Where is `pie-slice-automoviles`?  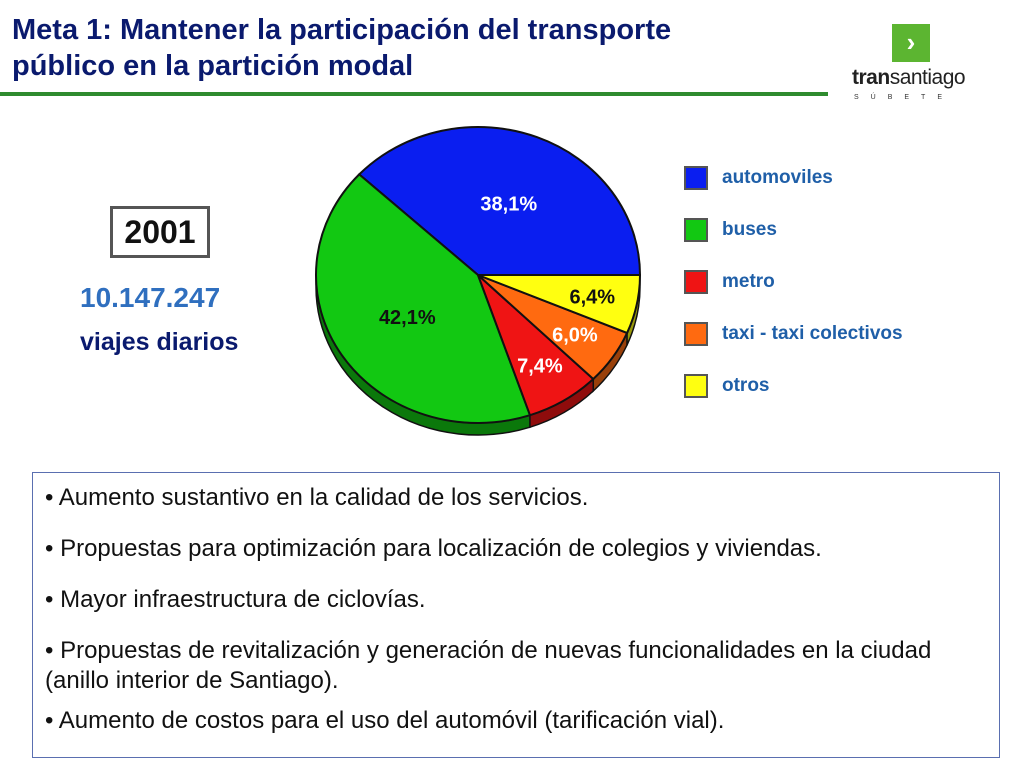
pie-slice-automoviles is located at coordinates (499, 201).